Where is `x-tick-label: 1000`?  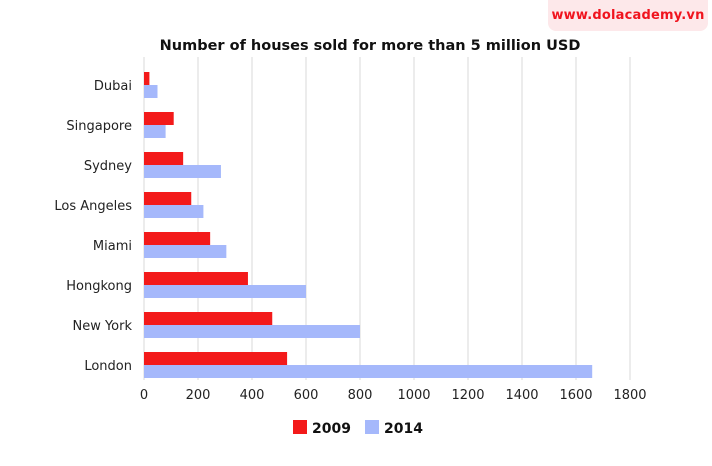
x-tick-label: 1000 is located at coordinates (413, 395).